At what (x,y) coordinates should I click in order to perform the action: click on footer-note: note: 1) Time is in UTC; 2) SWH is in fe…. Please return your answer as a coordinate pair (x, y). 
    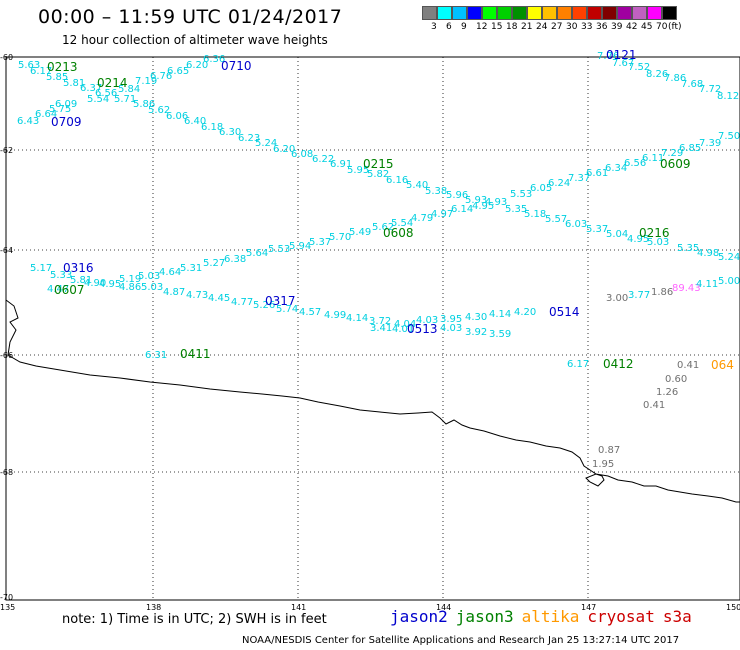
    Looking at the image, I should click on (194, 619).